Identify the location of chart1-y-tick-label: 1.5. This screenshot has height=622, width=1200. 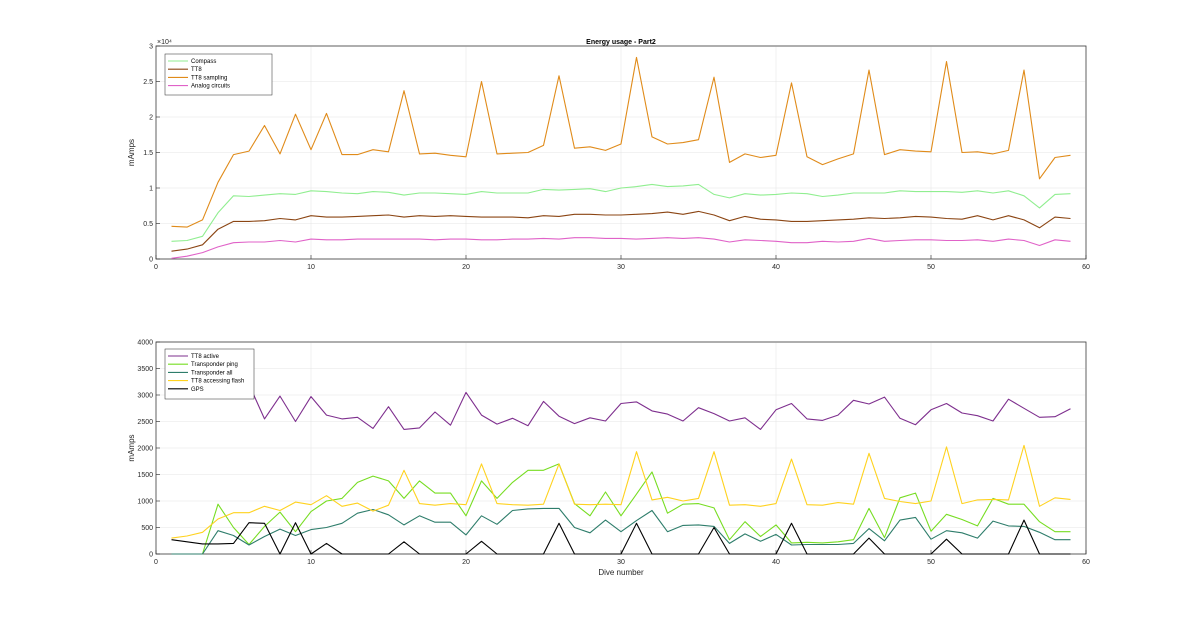
(148, 153).